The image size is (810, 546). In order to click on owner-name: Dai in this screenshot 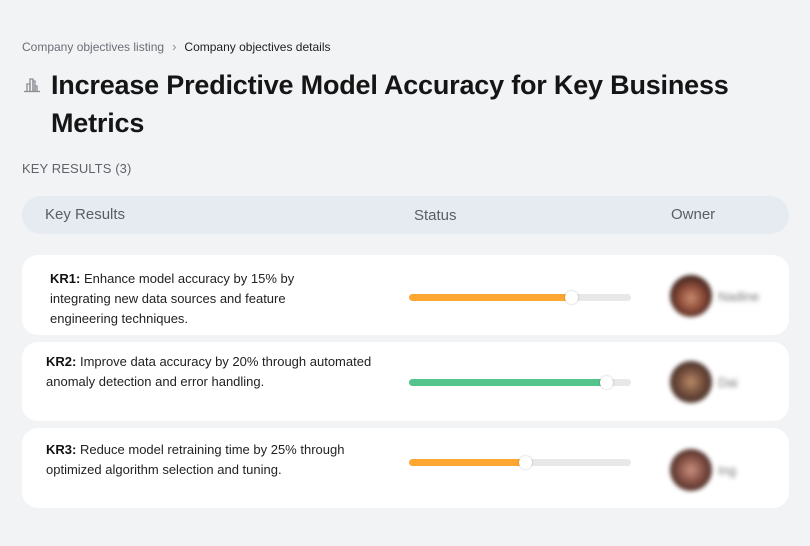, I will do `click(728, 382)`.